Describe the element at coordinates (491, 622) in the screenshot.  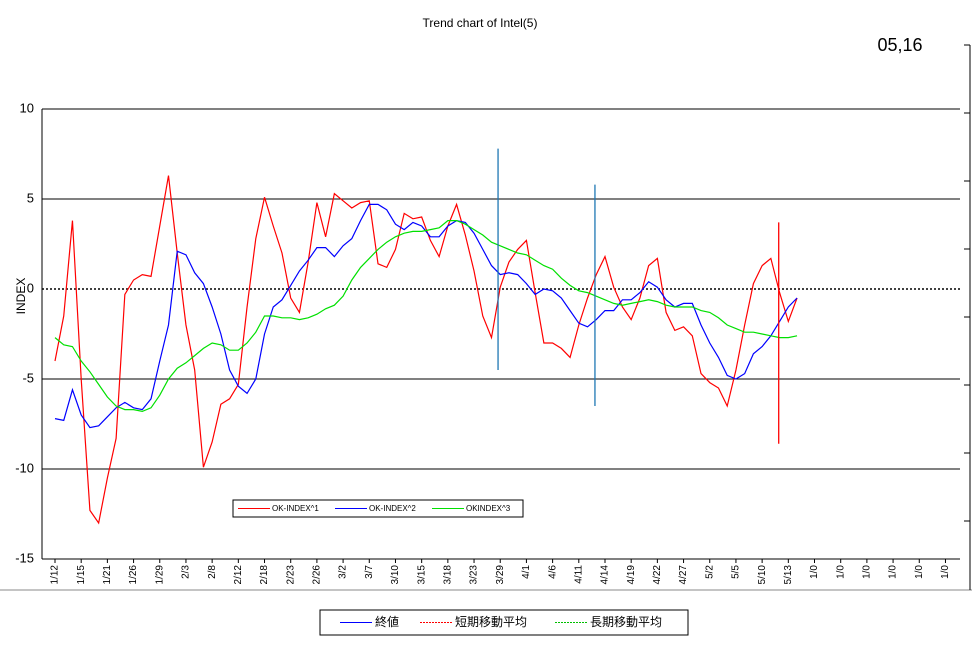
I see `legend-label: 短期移動平均` at that location.